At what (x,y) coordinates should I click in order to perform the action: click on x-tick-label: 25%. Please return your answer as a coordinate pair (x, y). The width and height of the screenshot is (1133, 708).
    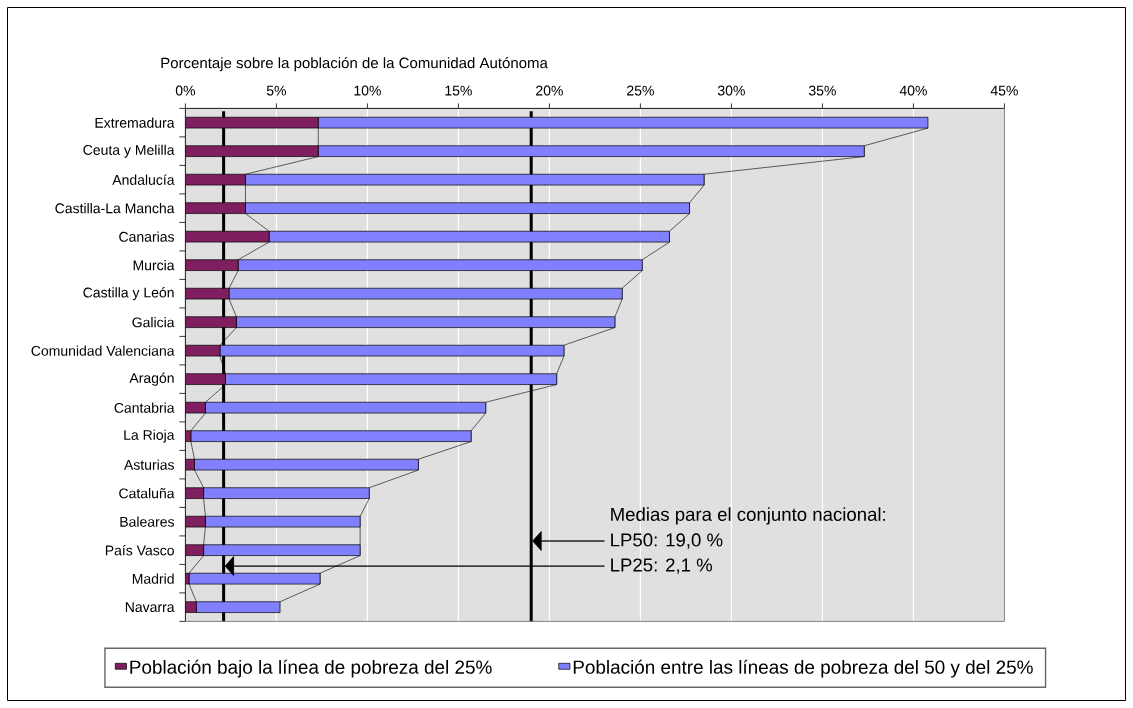
    Looking at the image, I should click on (640, 90).